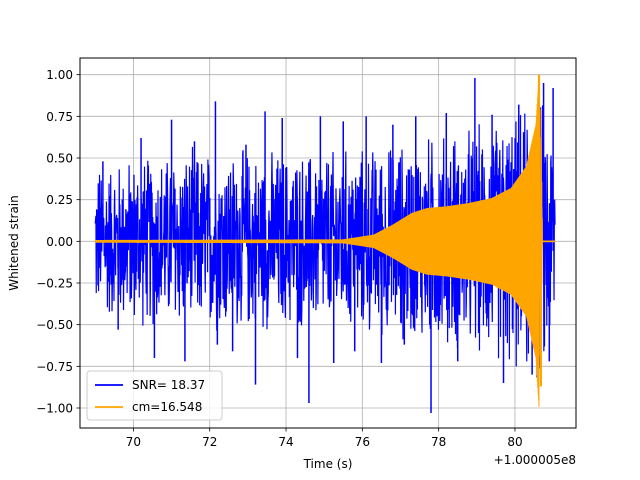 Image resolution: width=640 pixels, height=480 pixels. What do you see at coordinates (54, 325) in the screenshot?
I see `y-tick-label: −0.50` at bounding box center [54, 325].